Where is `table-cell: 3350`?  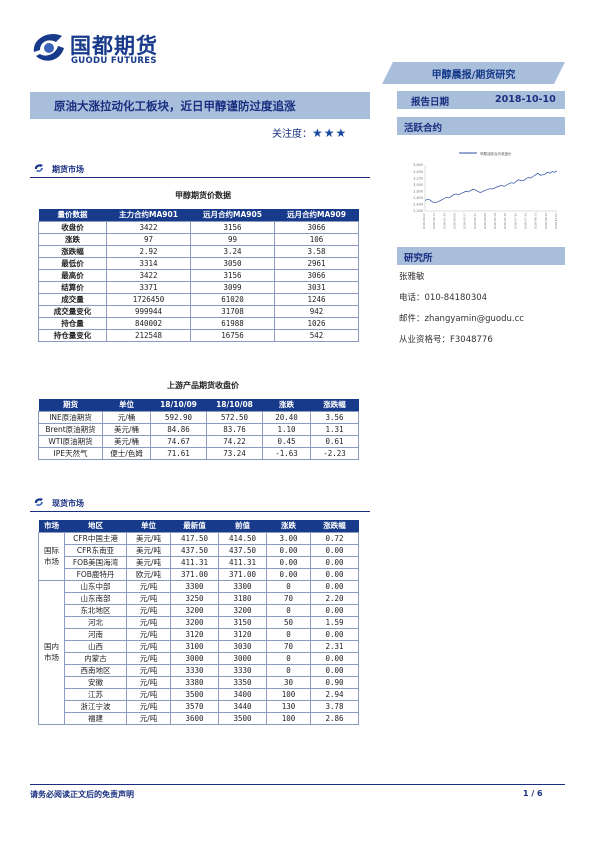 table-cell: 3350 is located at coordinates (242, 682).